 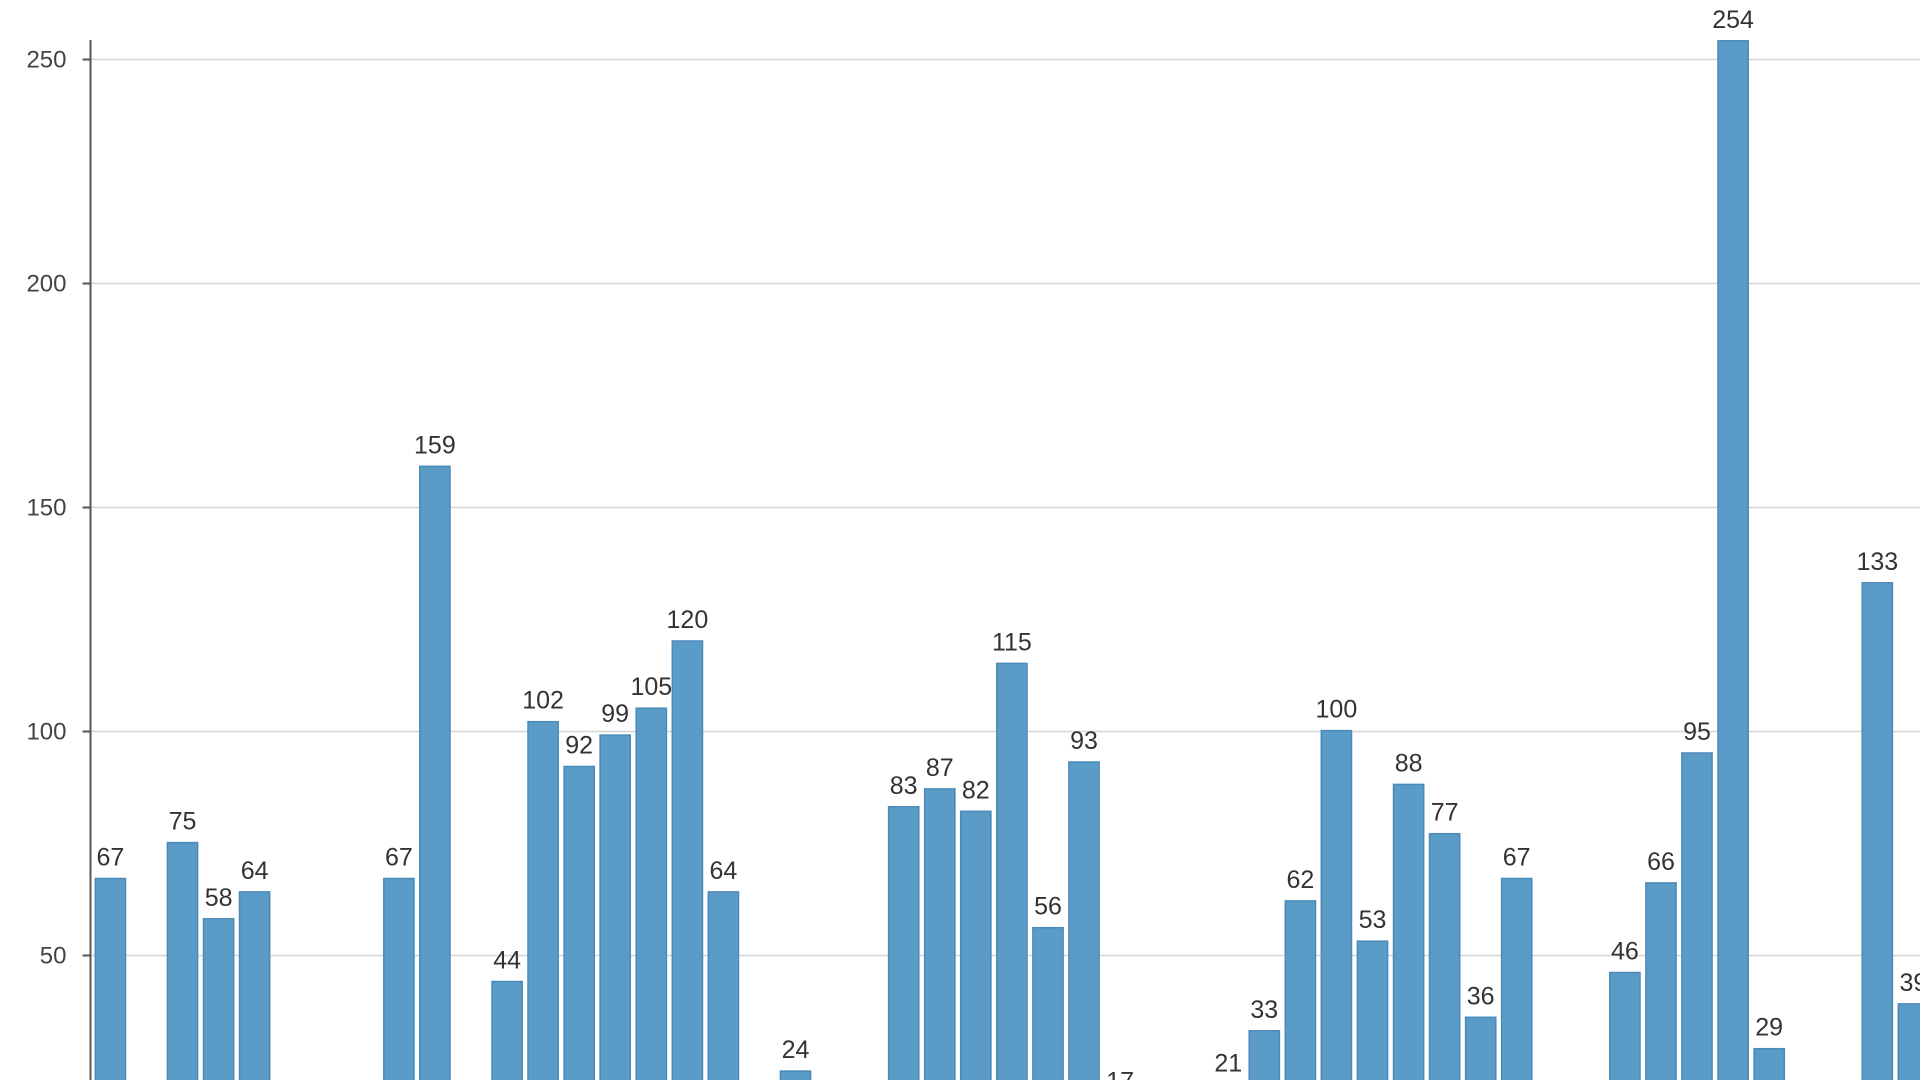 I want to click on bar-value-label: 46, so click(x=1625, y=952).